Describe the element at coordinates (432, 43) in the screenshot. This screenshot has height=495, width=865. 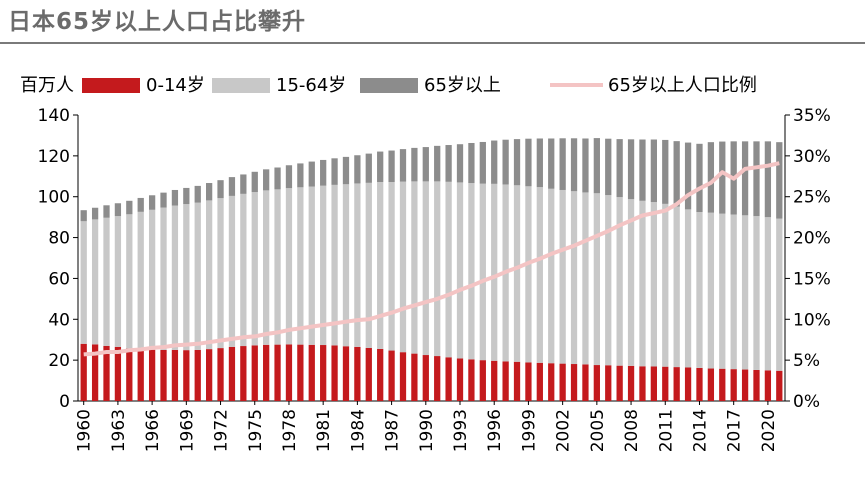
I see `title-divider` at that location.